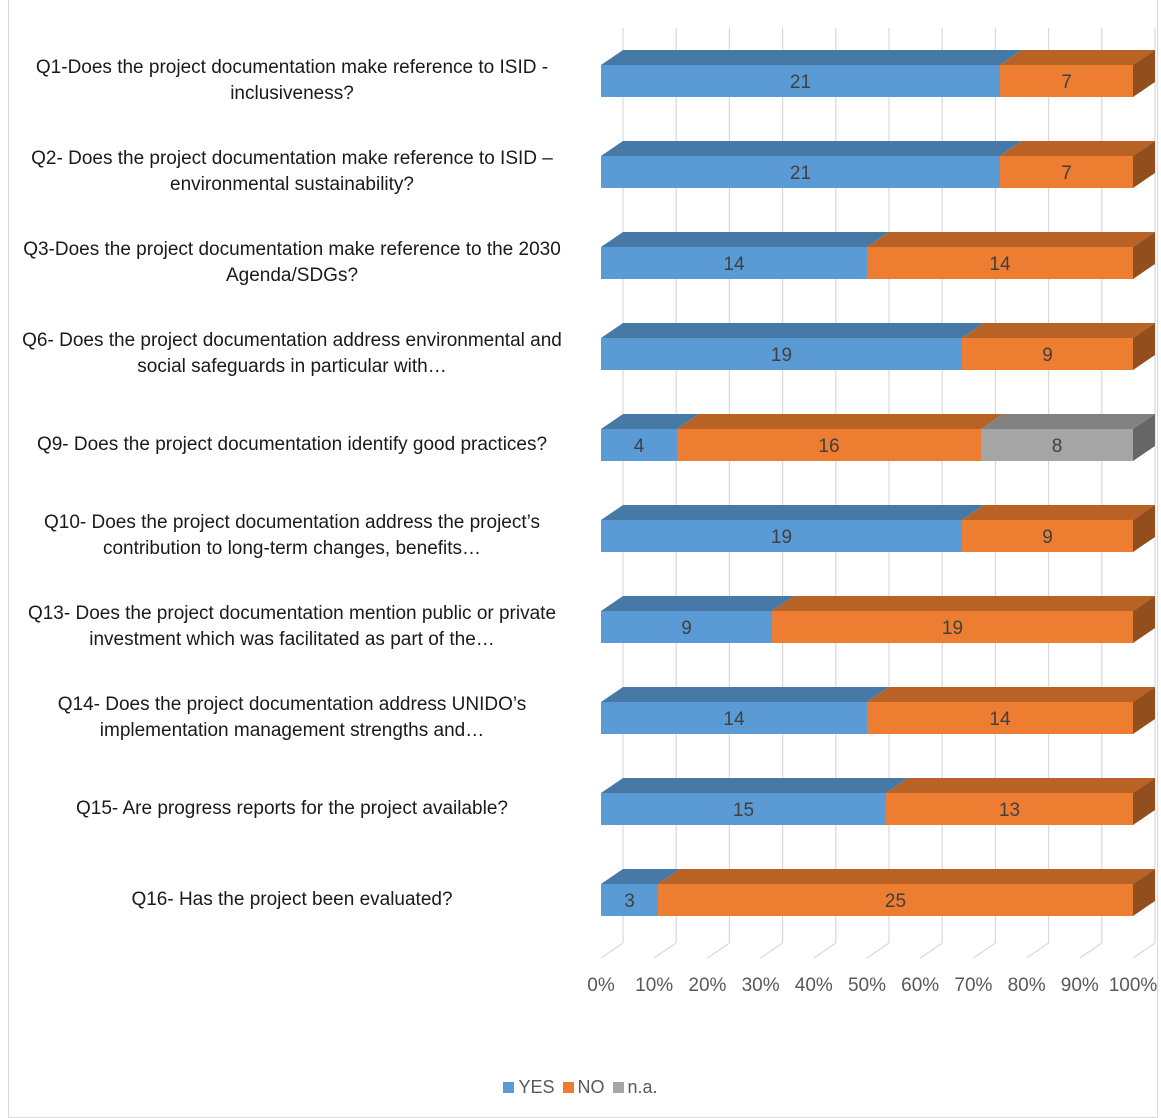 The image size is (1161, 1118). I want to click on legend: YES NO n.a., so click(580, 1087).